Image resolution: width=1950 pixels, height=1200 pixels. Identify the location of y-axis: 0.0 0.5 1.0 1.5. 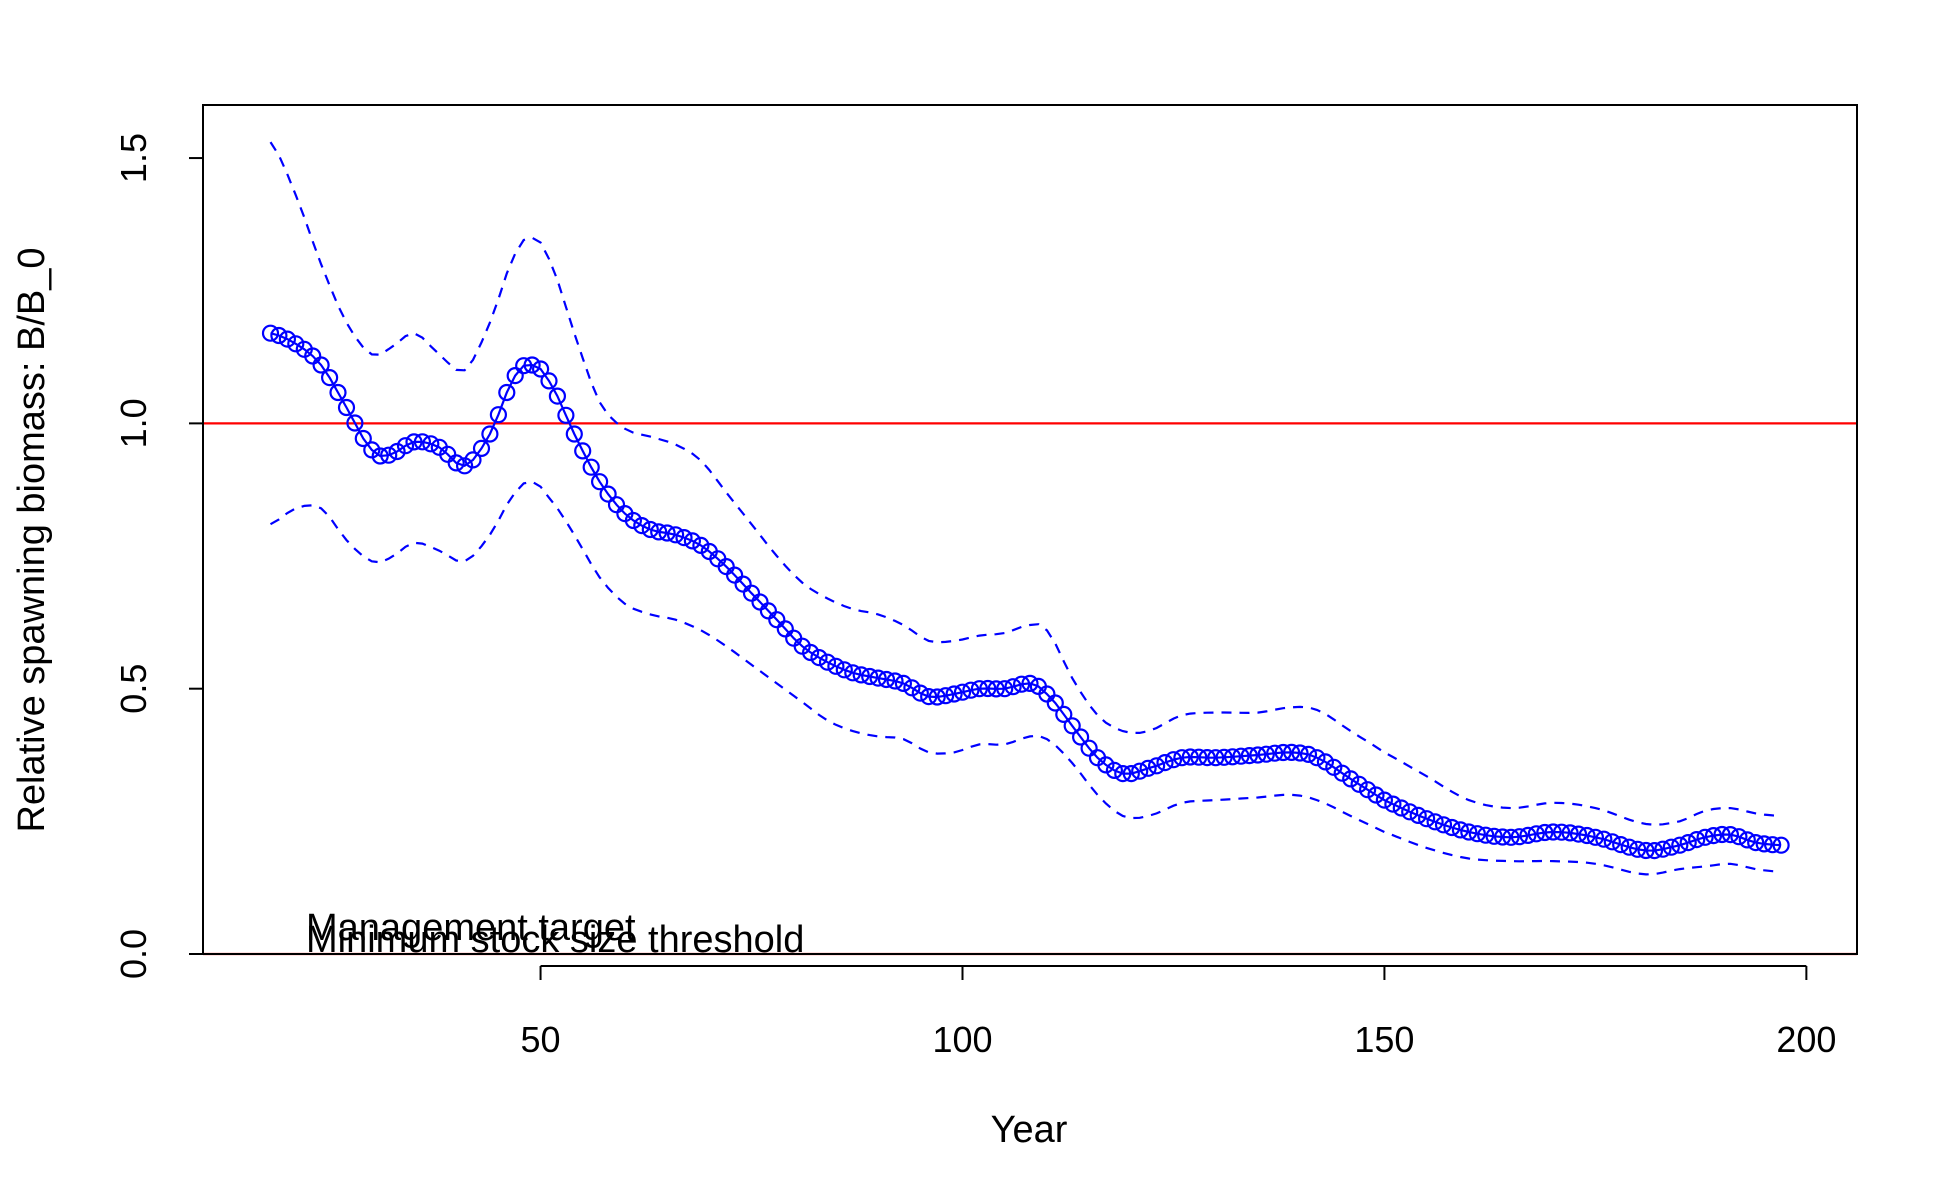
(158, 556).